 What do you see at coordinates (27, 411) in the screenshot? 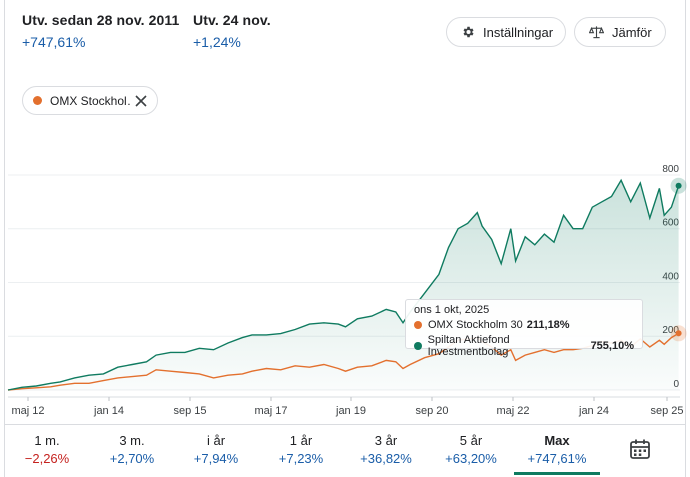
I see `x-tick-label: maj 12` at bounding box center [27, 411].